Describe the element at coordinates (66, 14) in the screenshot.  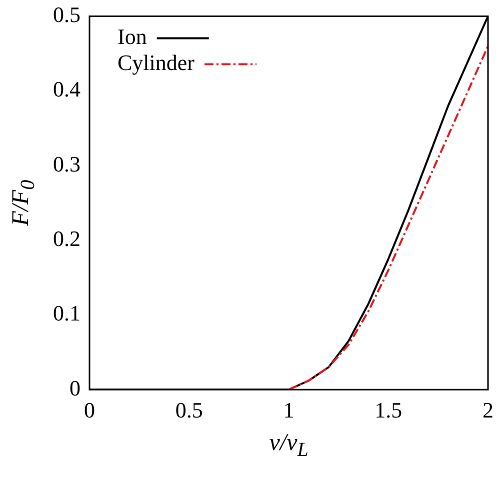
I see `y-tick-label: 0.5` at that location.